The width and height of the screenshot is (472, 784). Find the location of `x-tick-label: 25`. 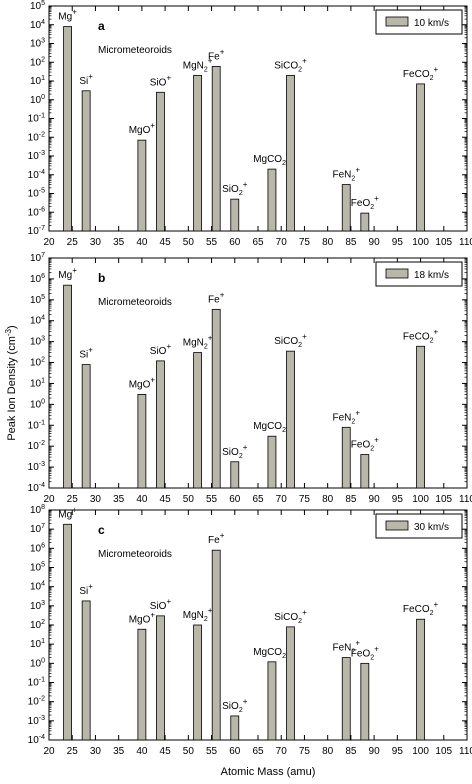

x-tick-label: 25 is located at coordinates (73, 751).